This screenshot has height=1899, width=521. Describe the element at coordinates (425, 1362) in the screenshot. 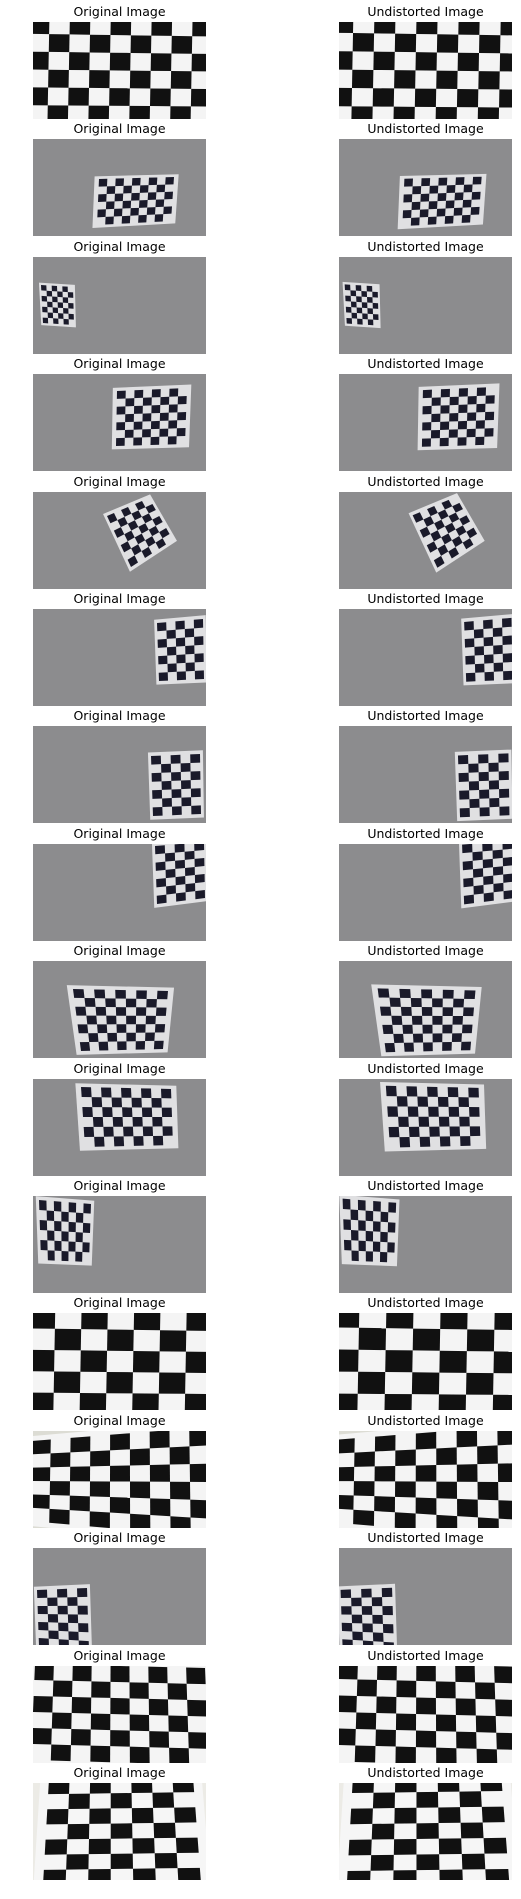

I see `paper-sheet` at that location.